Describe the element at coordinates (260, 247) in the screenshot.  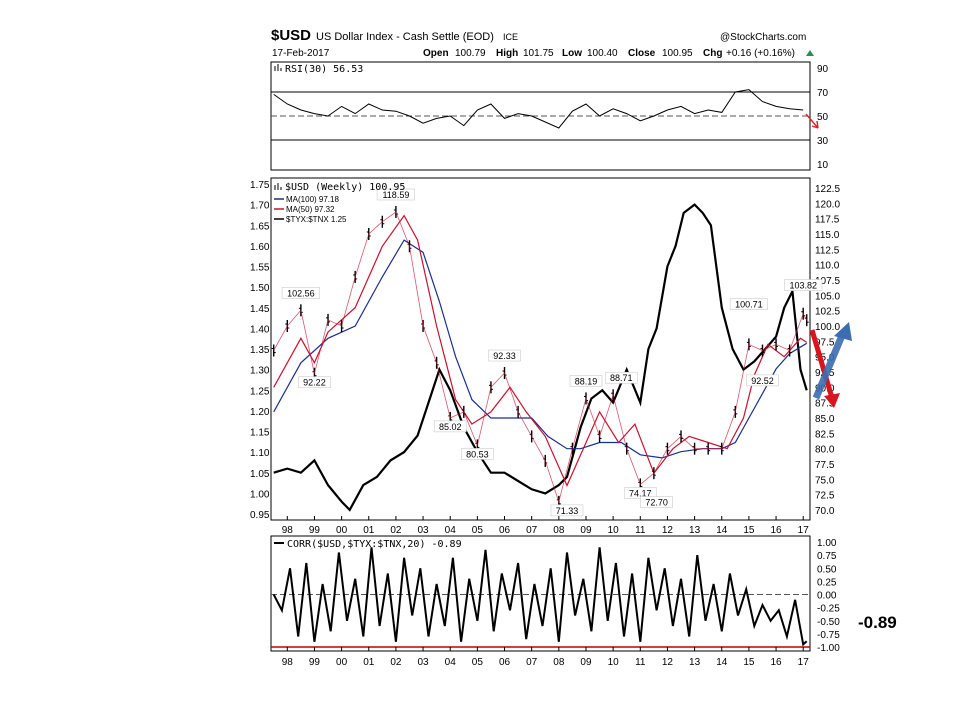
I see `left-axis-tick-label: 1.60` at that location.